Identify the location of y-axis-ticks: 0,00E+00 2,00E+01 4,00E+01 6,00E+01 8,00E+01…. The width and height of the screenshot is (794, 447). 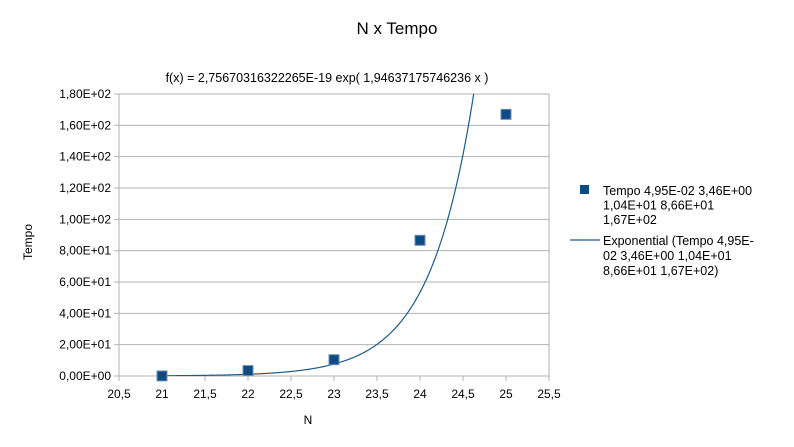
(85, 235).